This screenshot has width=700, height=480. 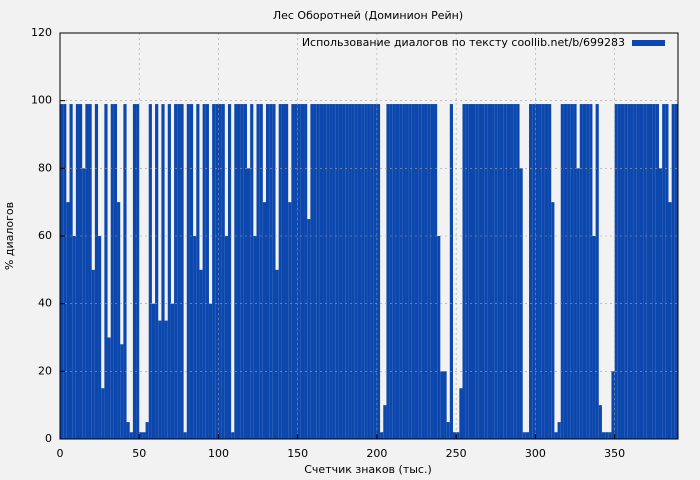 I want to click on y-axis-label: % диалогов, so click(x=9, y=236).